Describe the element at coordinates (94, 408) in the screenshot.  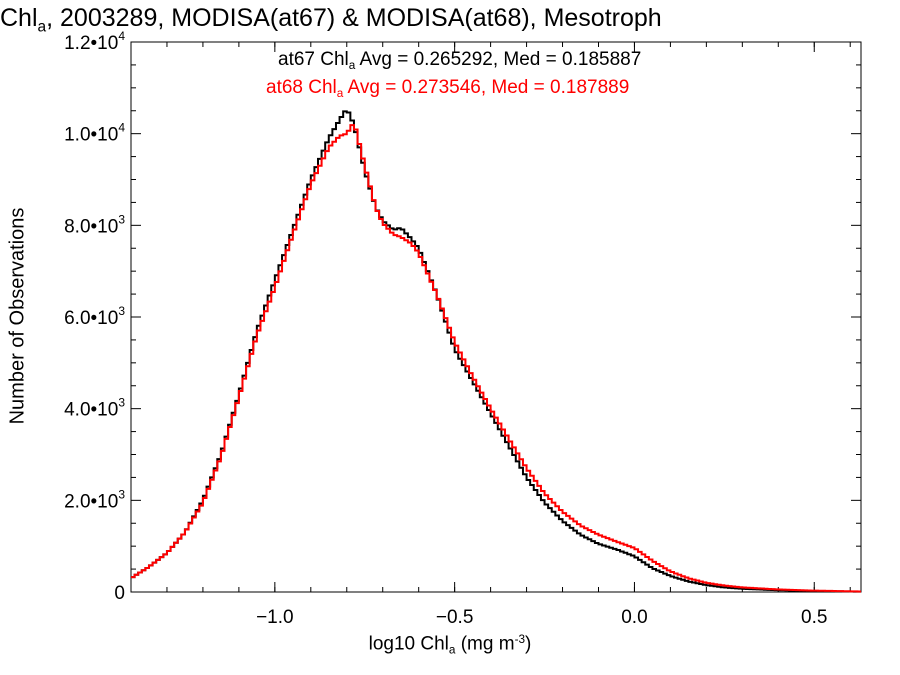
I see `y-tick-label: 4.0•103` at that location.